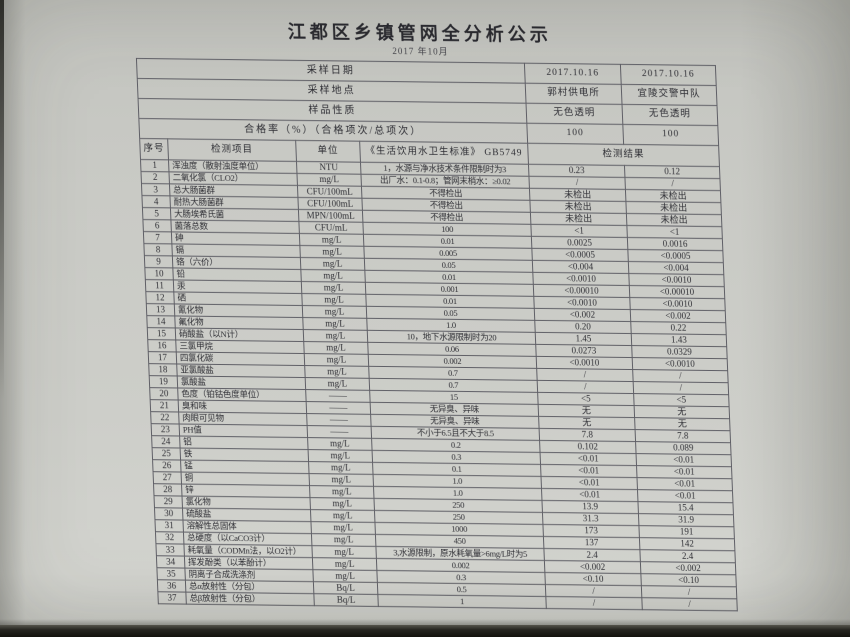 The width and height of the screenshot is (850, 637). I want to click on photo-left-edge, so click(2, 200).